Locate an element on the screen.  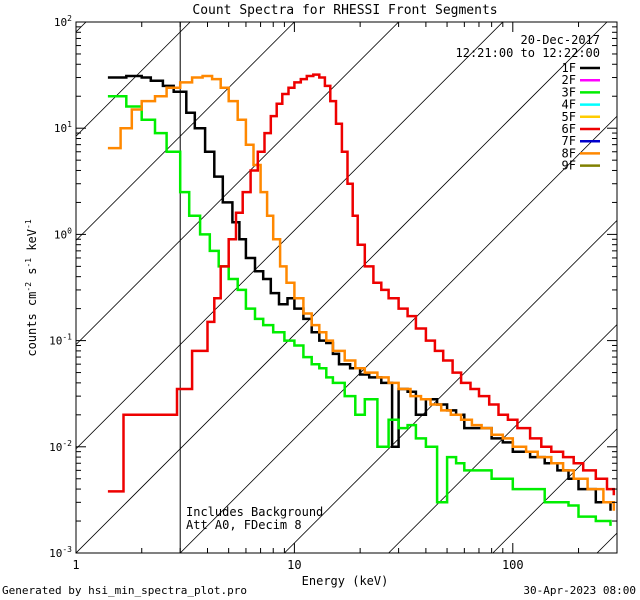
legend-label-4F: 4F is located at coordinates (569, 105).